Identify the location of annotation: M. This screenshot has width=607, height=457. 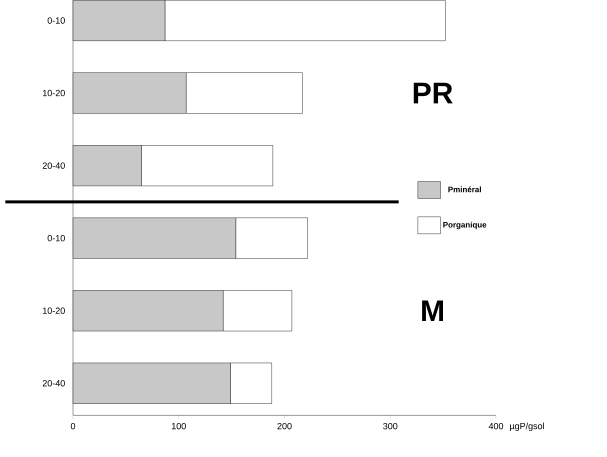
(433, 310).